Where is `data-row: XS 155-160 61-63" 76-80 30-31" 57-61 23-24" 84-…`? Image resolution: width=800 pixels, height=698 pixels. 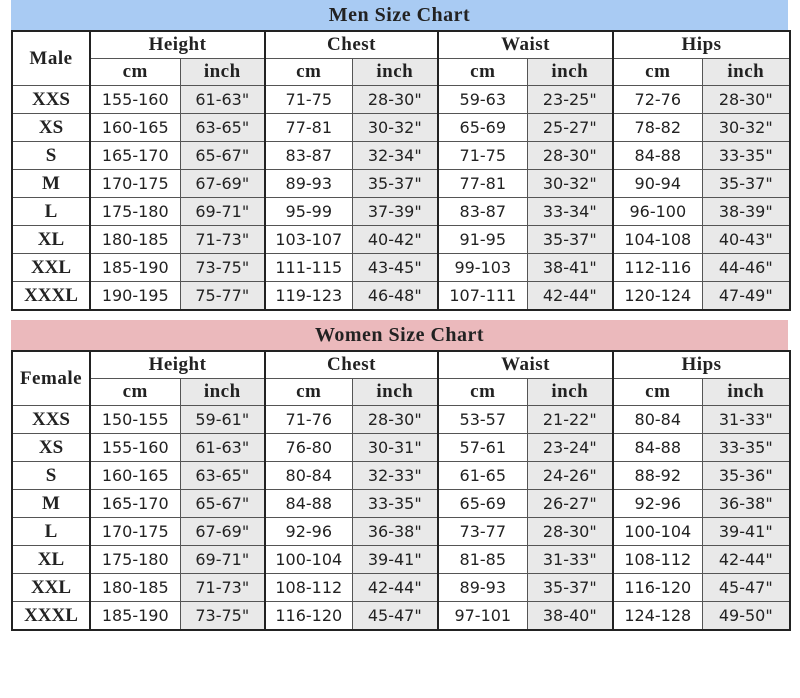 data-row: XS 155-160 61-63" 76-80 30-31" 57-61 23-24" 84-… is located at coordinates (401, 447).